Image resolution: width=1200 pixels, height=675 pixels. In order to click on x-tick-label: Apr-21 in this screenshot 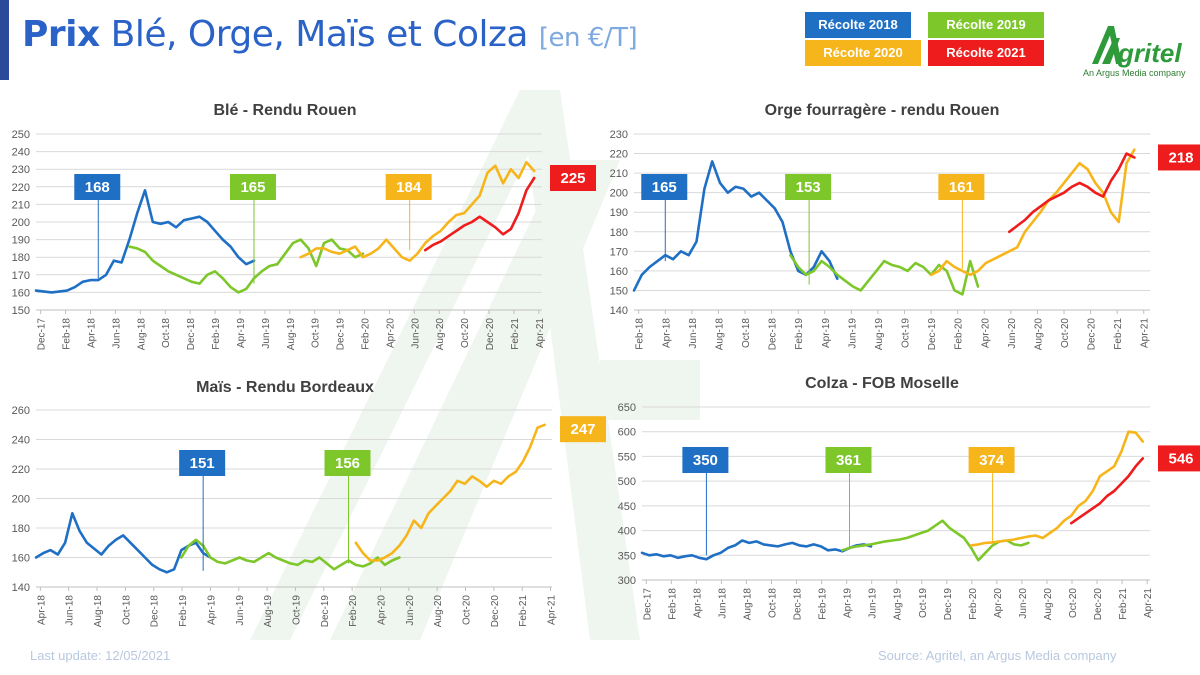, I will do `click(1145, 333)`.